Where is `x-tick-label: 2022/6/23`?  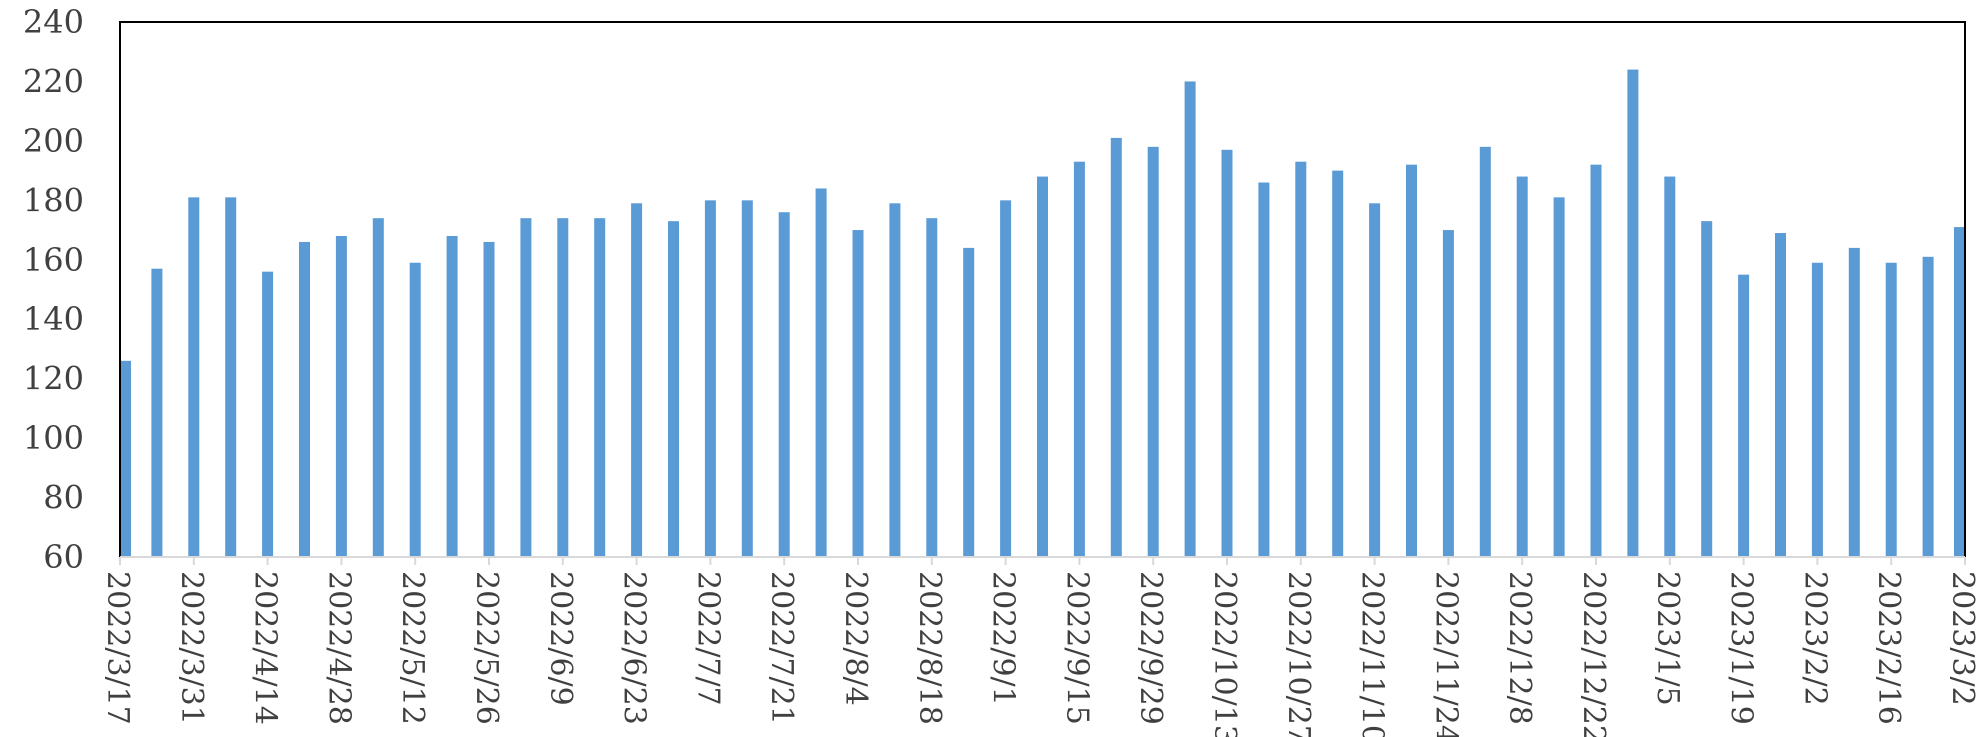
x-tick-label: 2022/6/23 is located at coordinates (634, 648).